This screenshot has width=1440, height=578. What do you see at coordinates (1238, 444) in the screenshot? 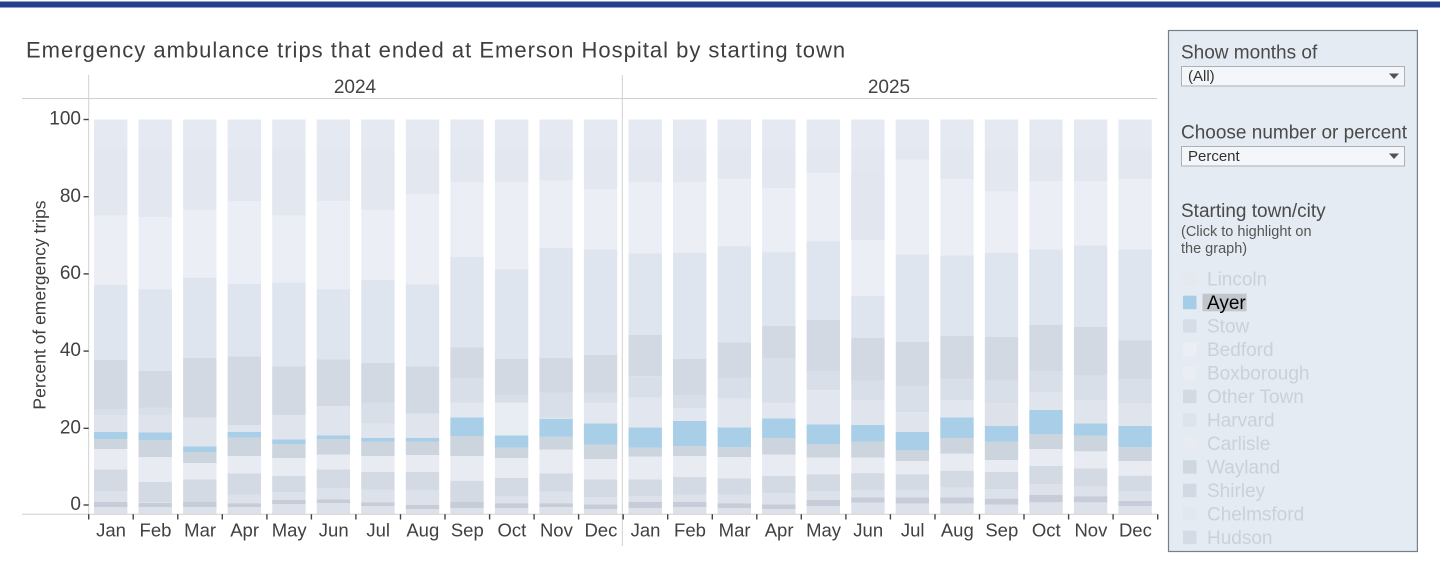
I see `svg-text: Carlisle` at bounding box center [1238, 444].